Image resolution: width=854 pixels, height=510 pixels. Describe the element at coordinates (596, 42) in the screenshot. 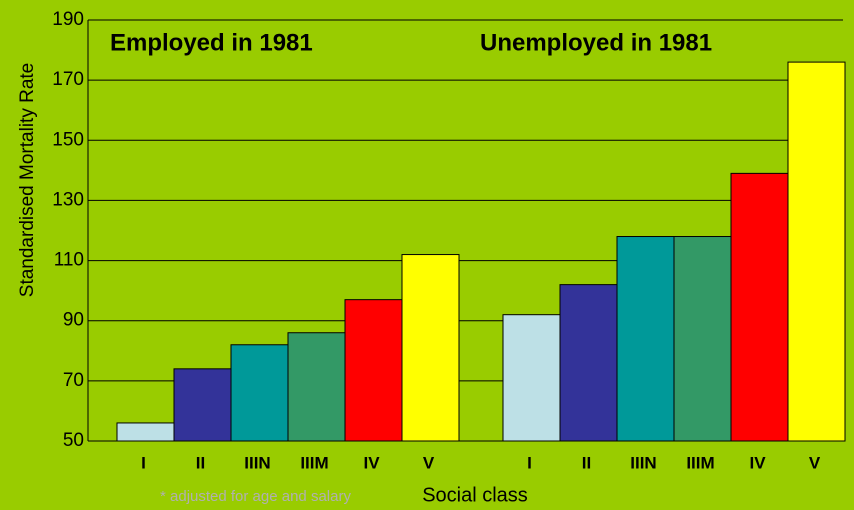

I see `annotation: Unemployed in 1981` at that location.